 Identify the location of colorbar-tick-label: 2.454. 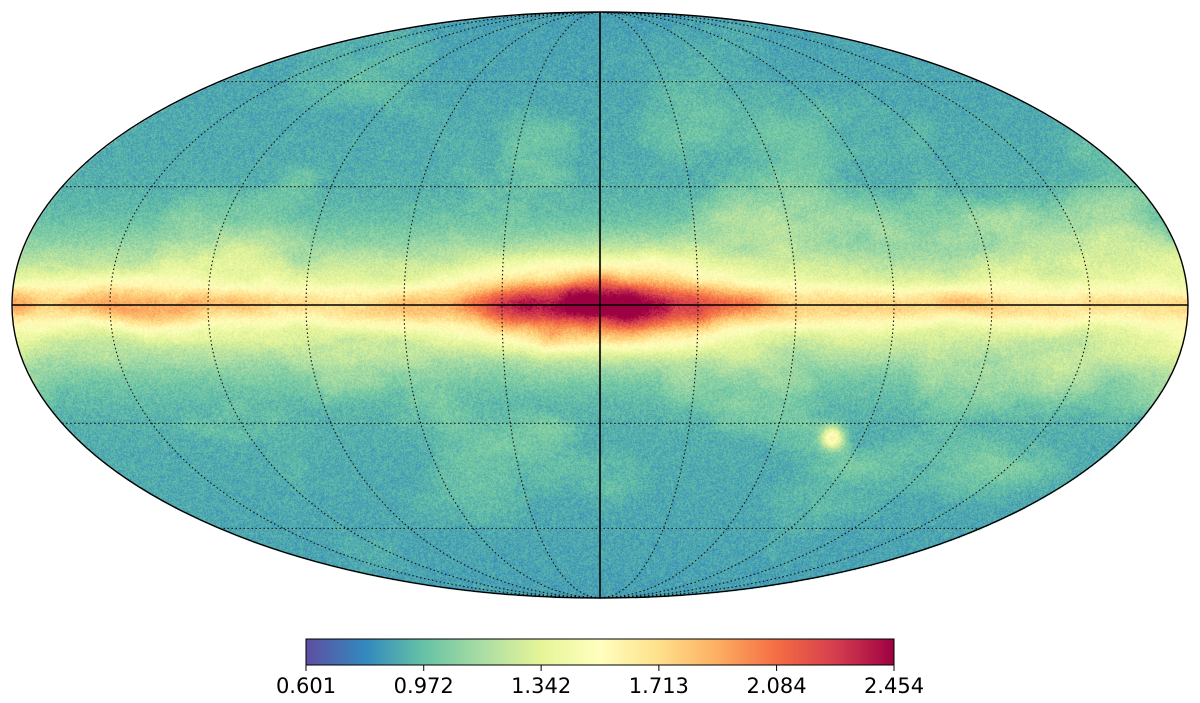
(894, 686).